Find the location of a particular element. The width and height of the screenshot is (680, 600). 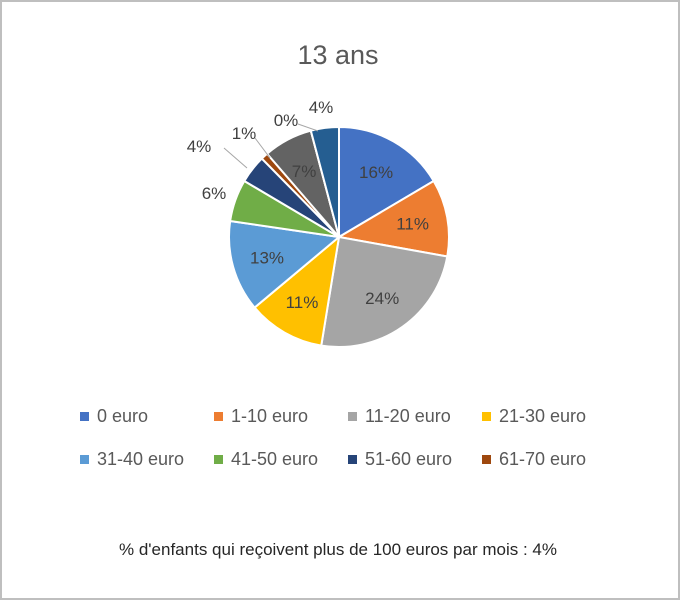

data-label: 1% is located at coordinates (244, 133).